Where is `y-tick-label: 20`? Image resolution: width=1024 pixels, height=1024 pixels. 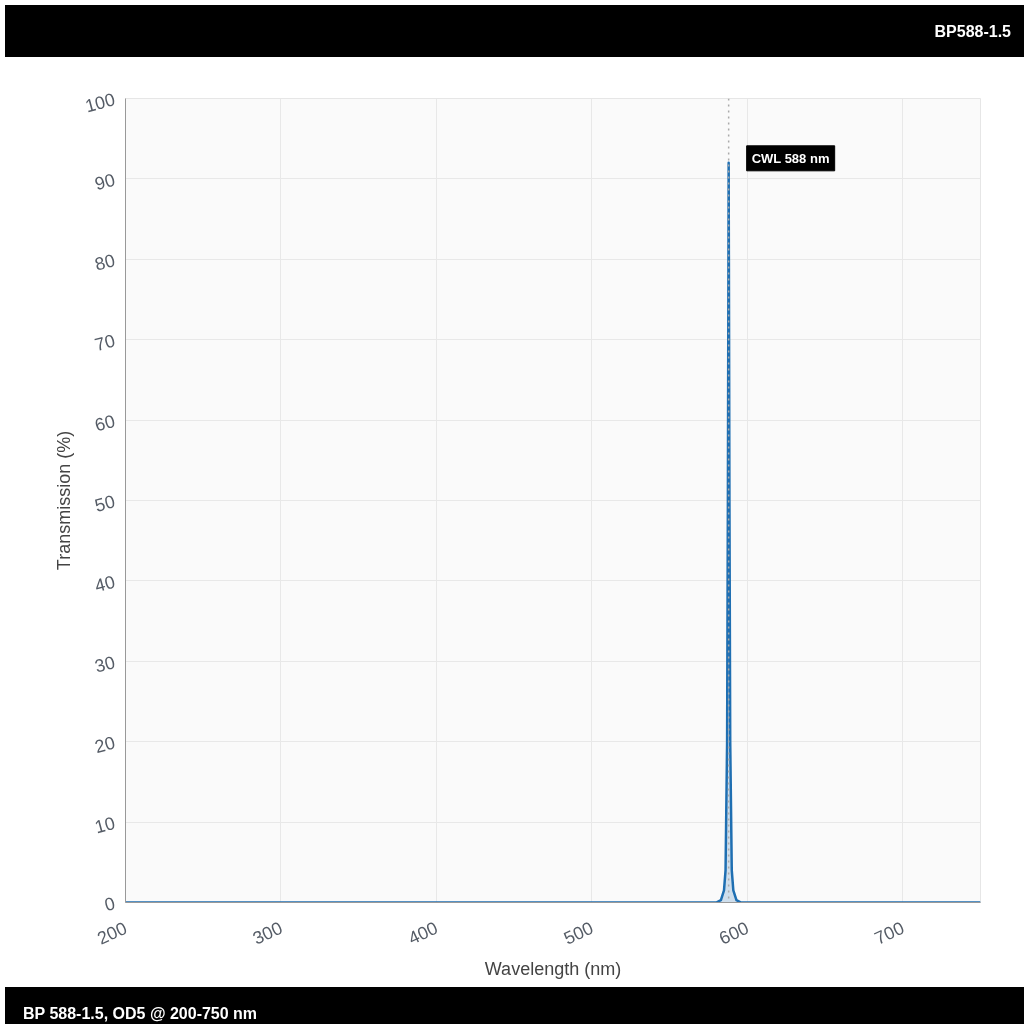 y-tick-label: 20 is located at coordinates (105, 745).